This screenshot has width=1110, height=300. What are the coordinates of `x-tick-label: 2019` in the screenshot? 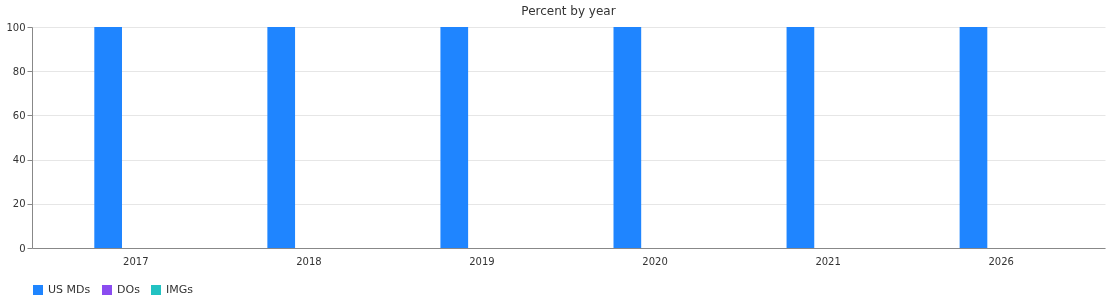 It's located at (482, 261).